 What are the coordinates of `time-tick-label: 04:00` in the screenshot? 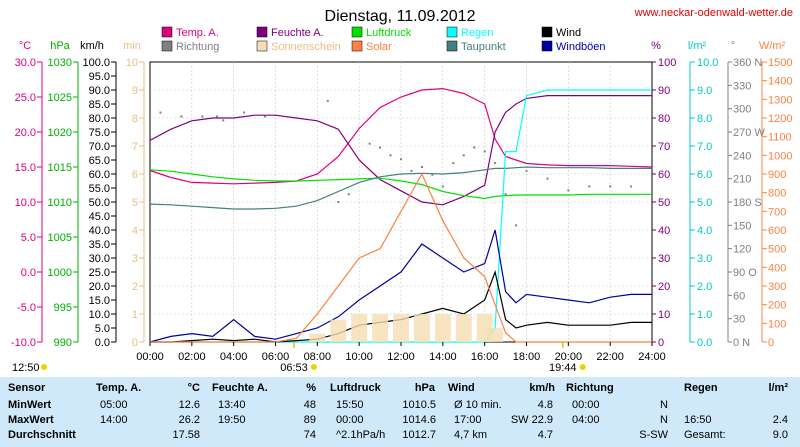 It's located at (234, 357).